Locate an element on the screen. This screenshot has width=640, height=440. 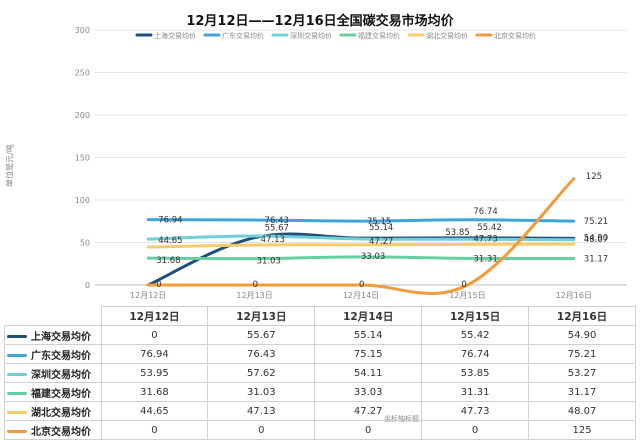
data-label: 47.13 is located at coordinates (273, 240).